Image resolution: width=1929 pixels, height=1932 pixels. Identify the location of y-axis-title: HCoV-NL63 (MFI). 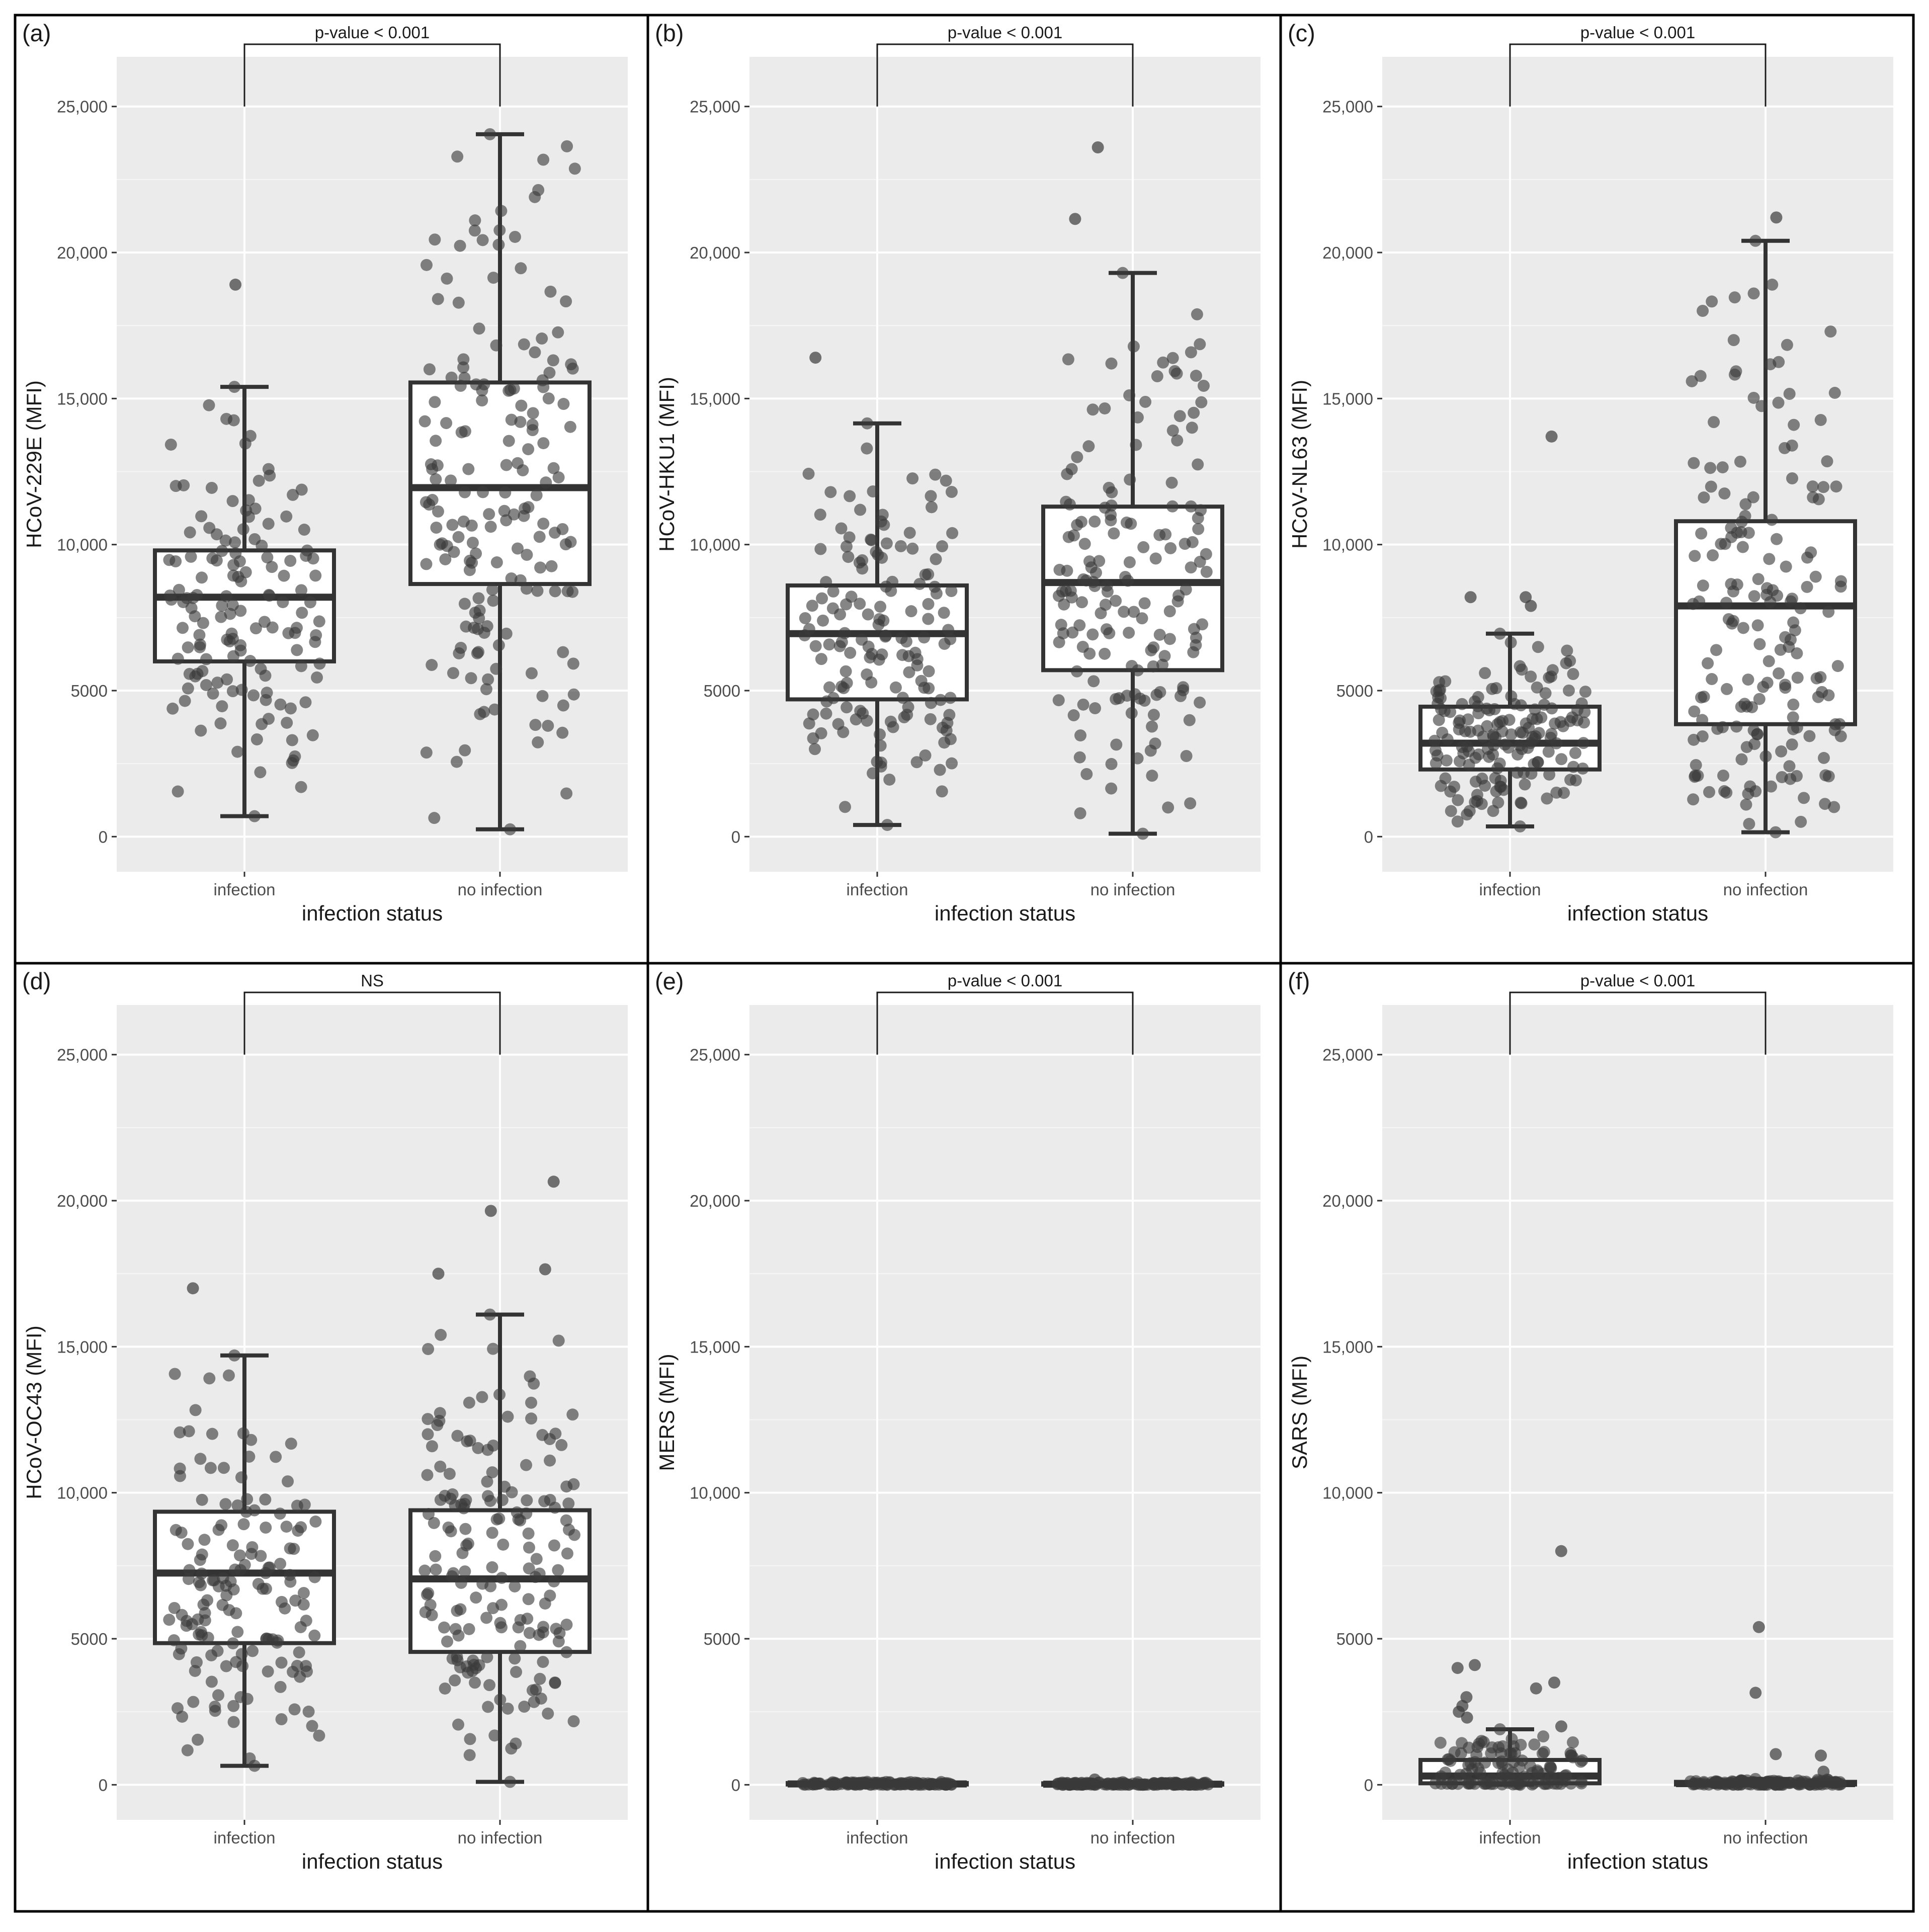
(1300, 464).